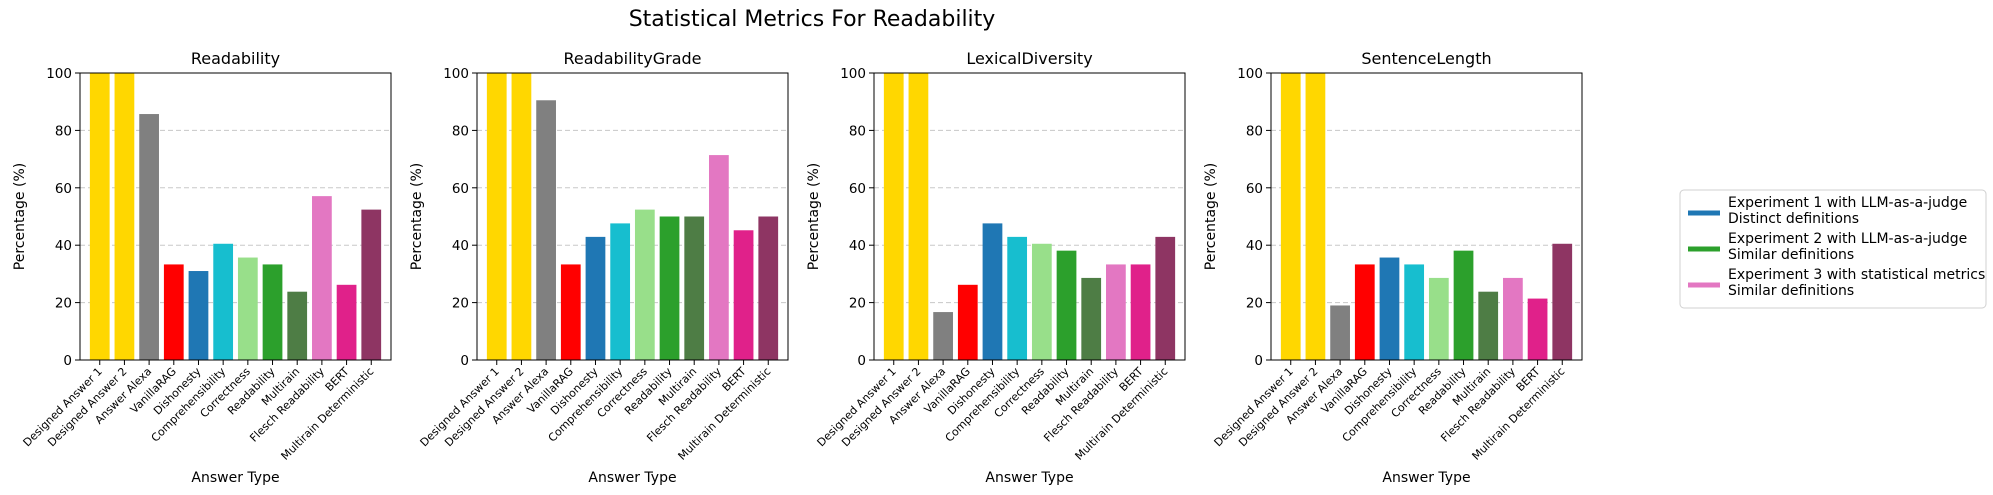 This screenshot has height=495, width=1993. I want to click on panel-title: Readability, so click(235, 58).